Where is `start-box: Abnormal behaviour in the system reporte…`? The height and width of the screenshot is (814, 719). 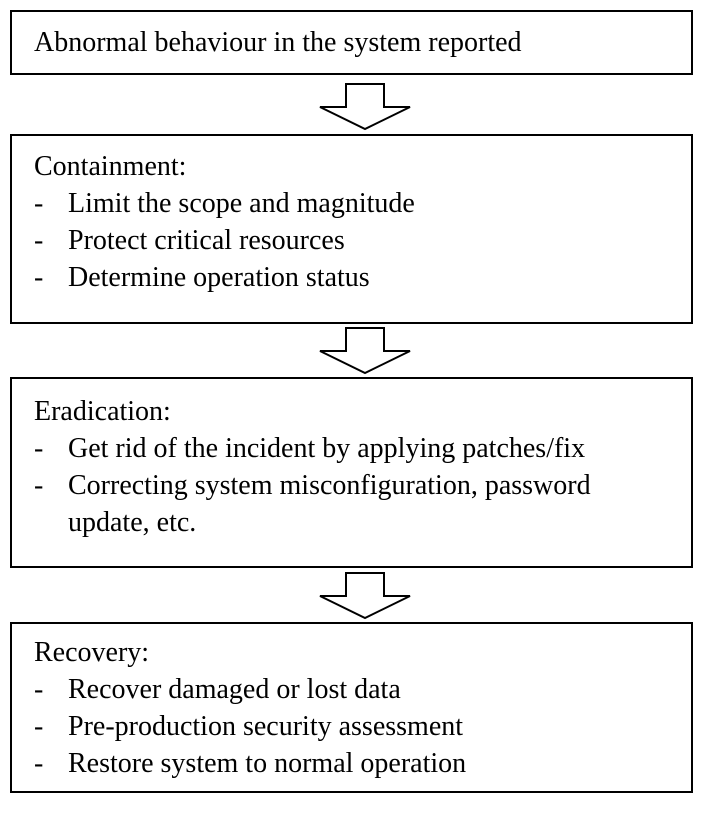 start-box: Abnormal behaviour in the system reporte… is located at coordinates (351, 42).